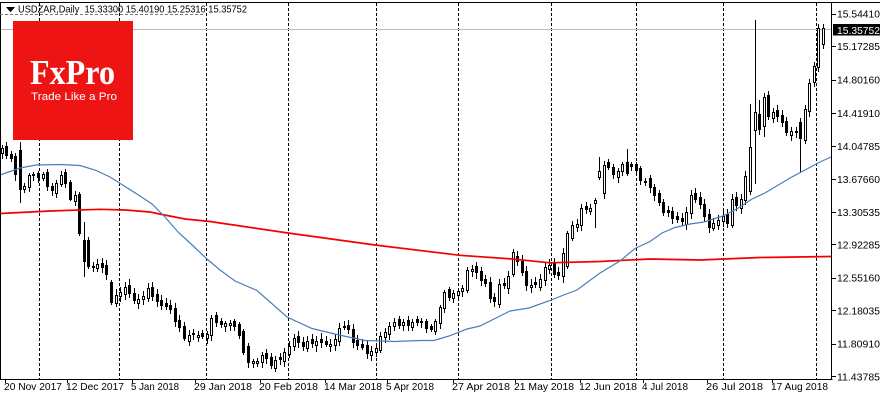 The width and height of the screenshot is (880, 405). Describe the element at coordinates (544, 387) in the screenshot. I see `svg-text: 21 May 2018` at that location.